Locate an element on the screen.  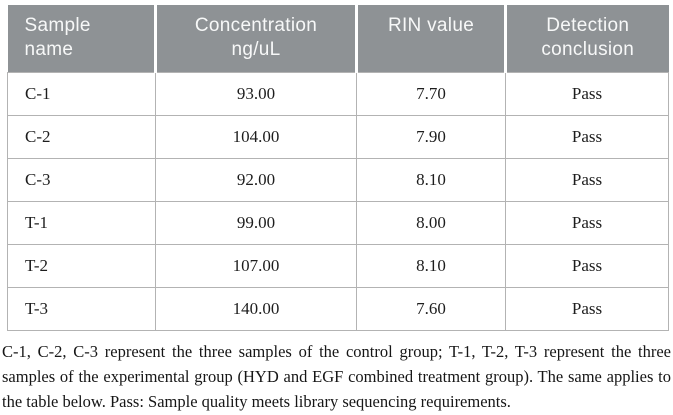
cell-rin: 7.60 is located at coordinates (431, 308).